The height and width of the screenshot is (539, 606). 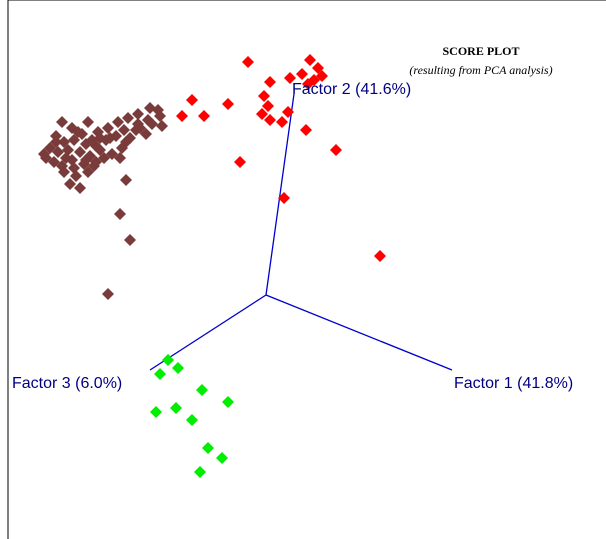 What do you see at coordinates (513, 383) in the screenshot?
I see `factor-1-label: Factor 1 (41.8%)` at bounding box center [513, 383].